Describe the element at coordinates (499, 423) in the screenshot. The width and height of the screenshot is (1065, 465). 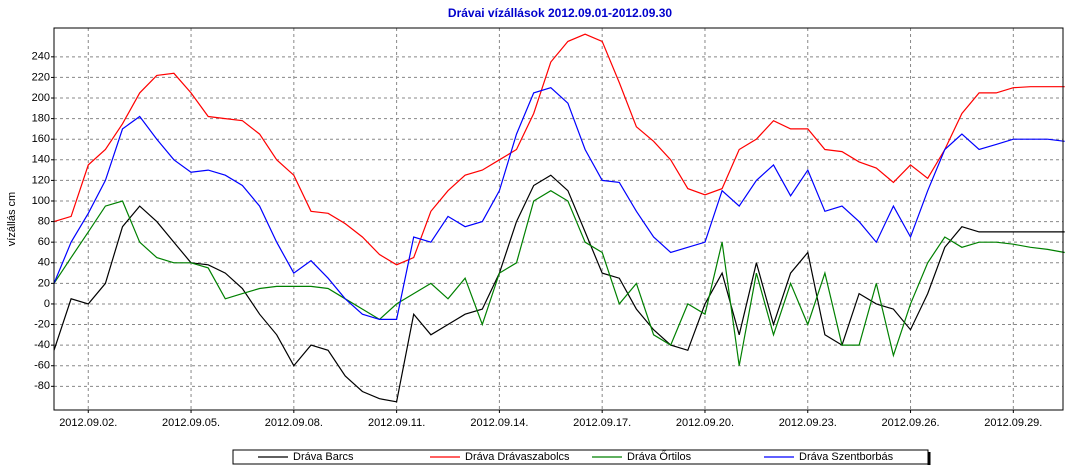
I see `x-tick-label: 2012.09.14.` at that location.